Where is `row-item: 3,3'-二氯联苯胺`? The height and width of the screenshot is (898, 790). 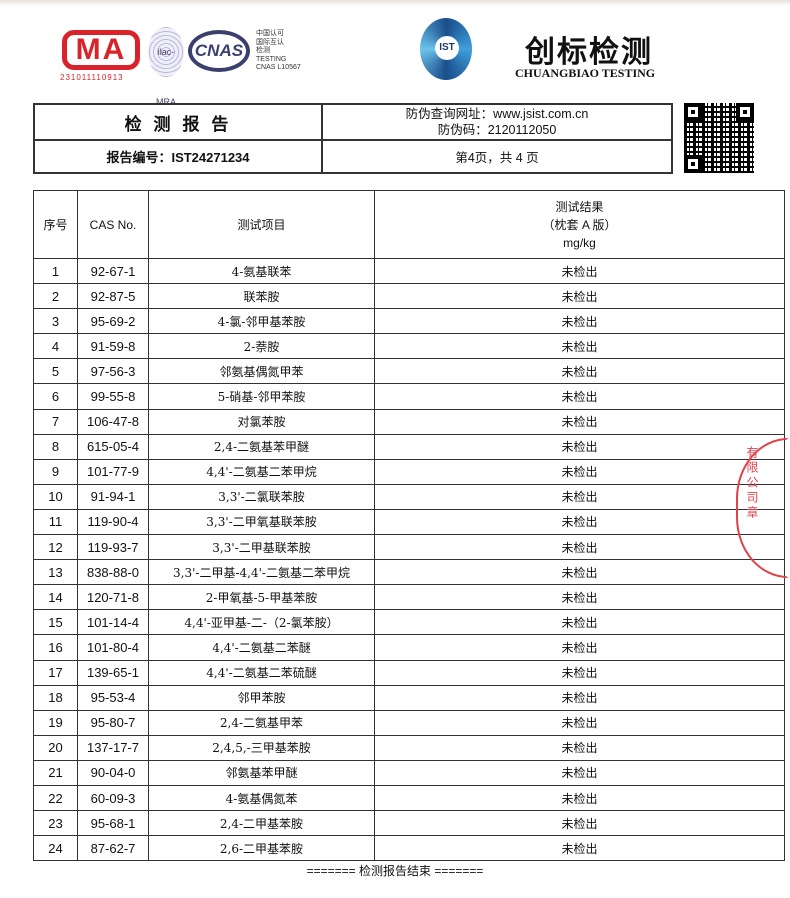 row-item: 3,3'-二氯联苯胺 is located at coordinates (261, 496).